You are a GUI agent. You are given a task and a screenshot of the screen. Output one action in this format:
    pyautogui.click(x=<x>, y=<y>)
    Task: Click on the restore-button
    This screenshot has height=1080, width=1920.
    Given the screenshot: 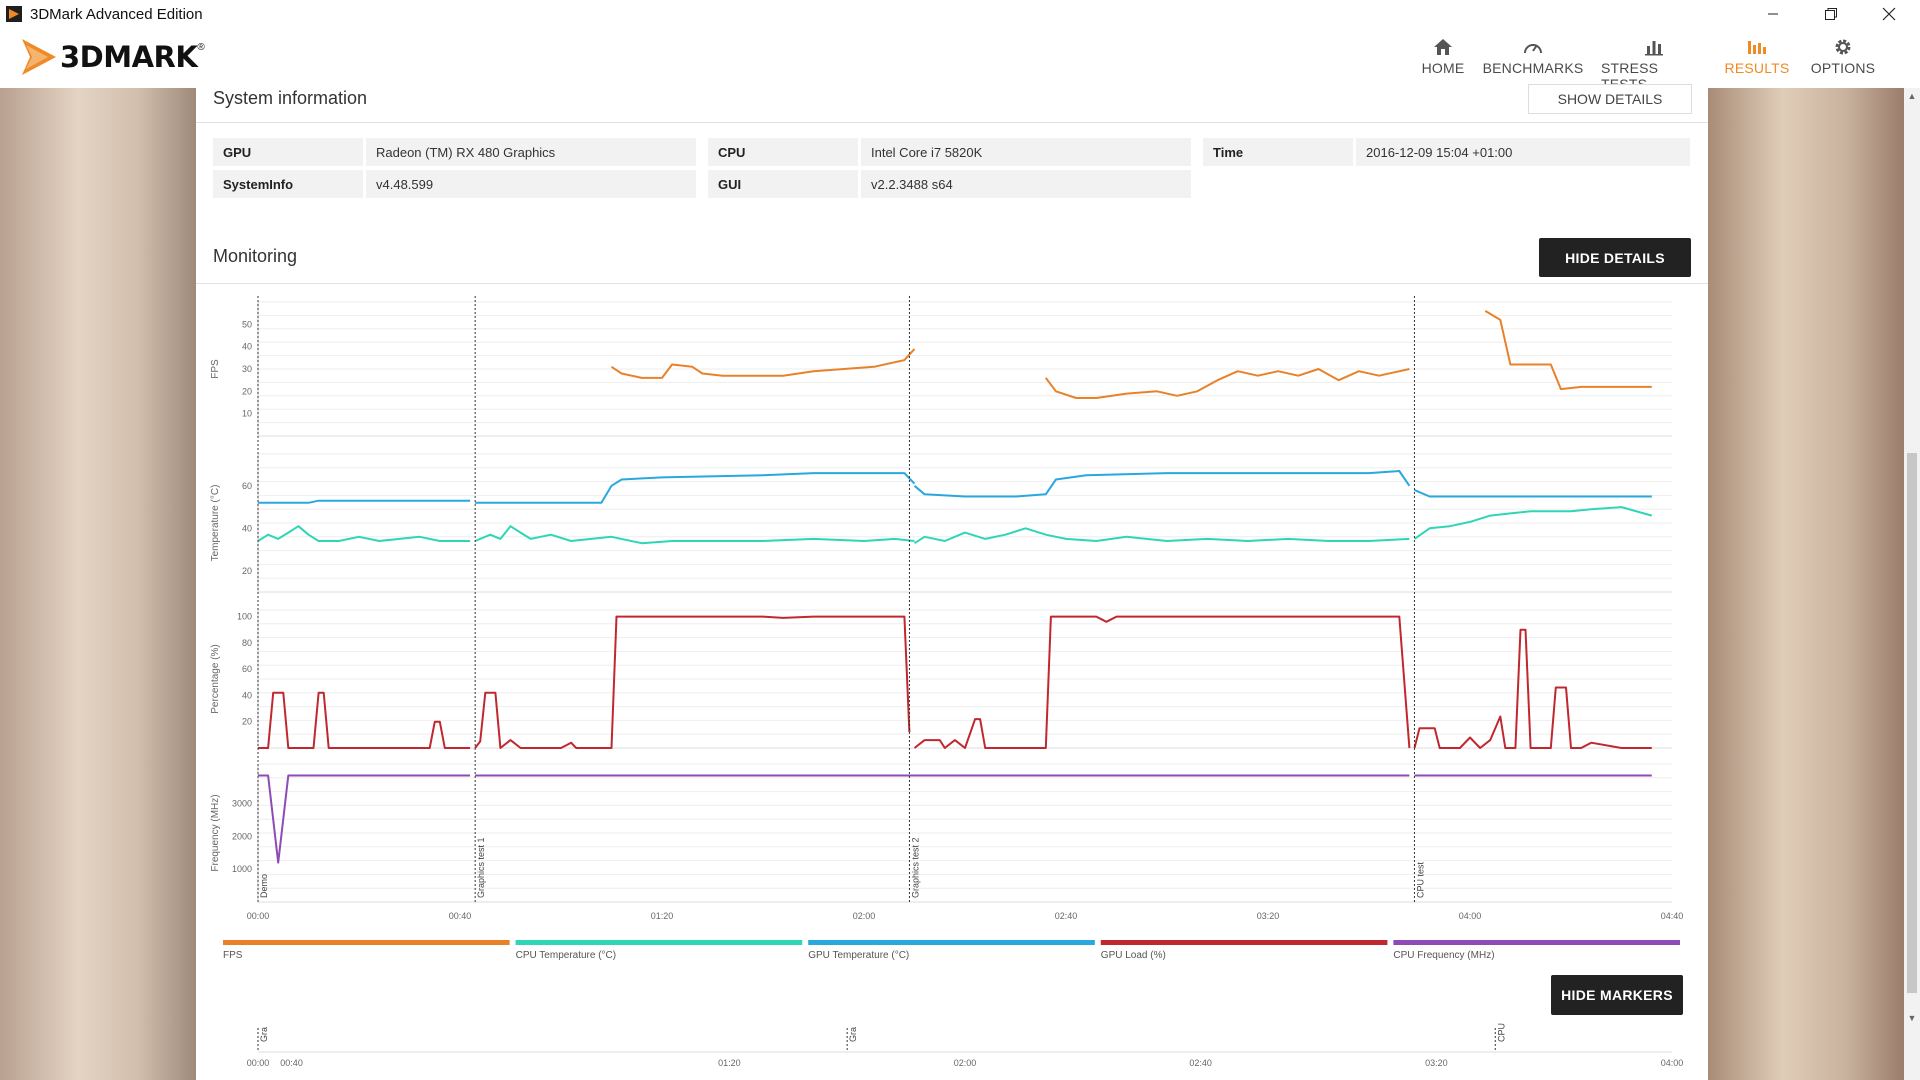 What is the action you would take?
    pyautogui.click(x=1831, y=14)
    